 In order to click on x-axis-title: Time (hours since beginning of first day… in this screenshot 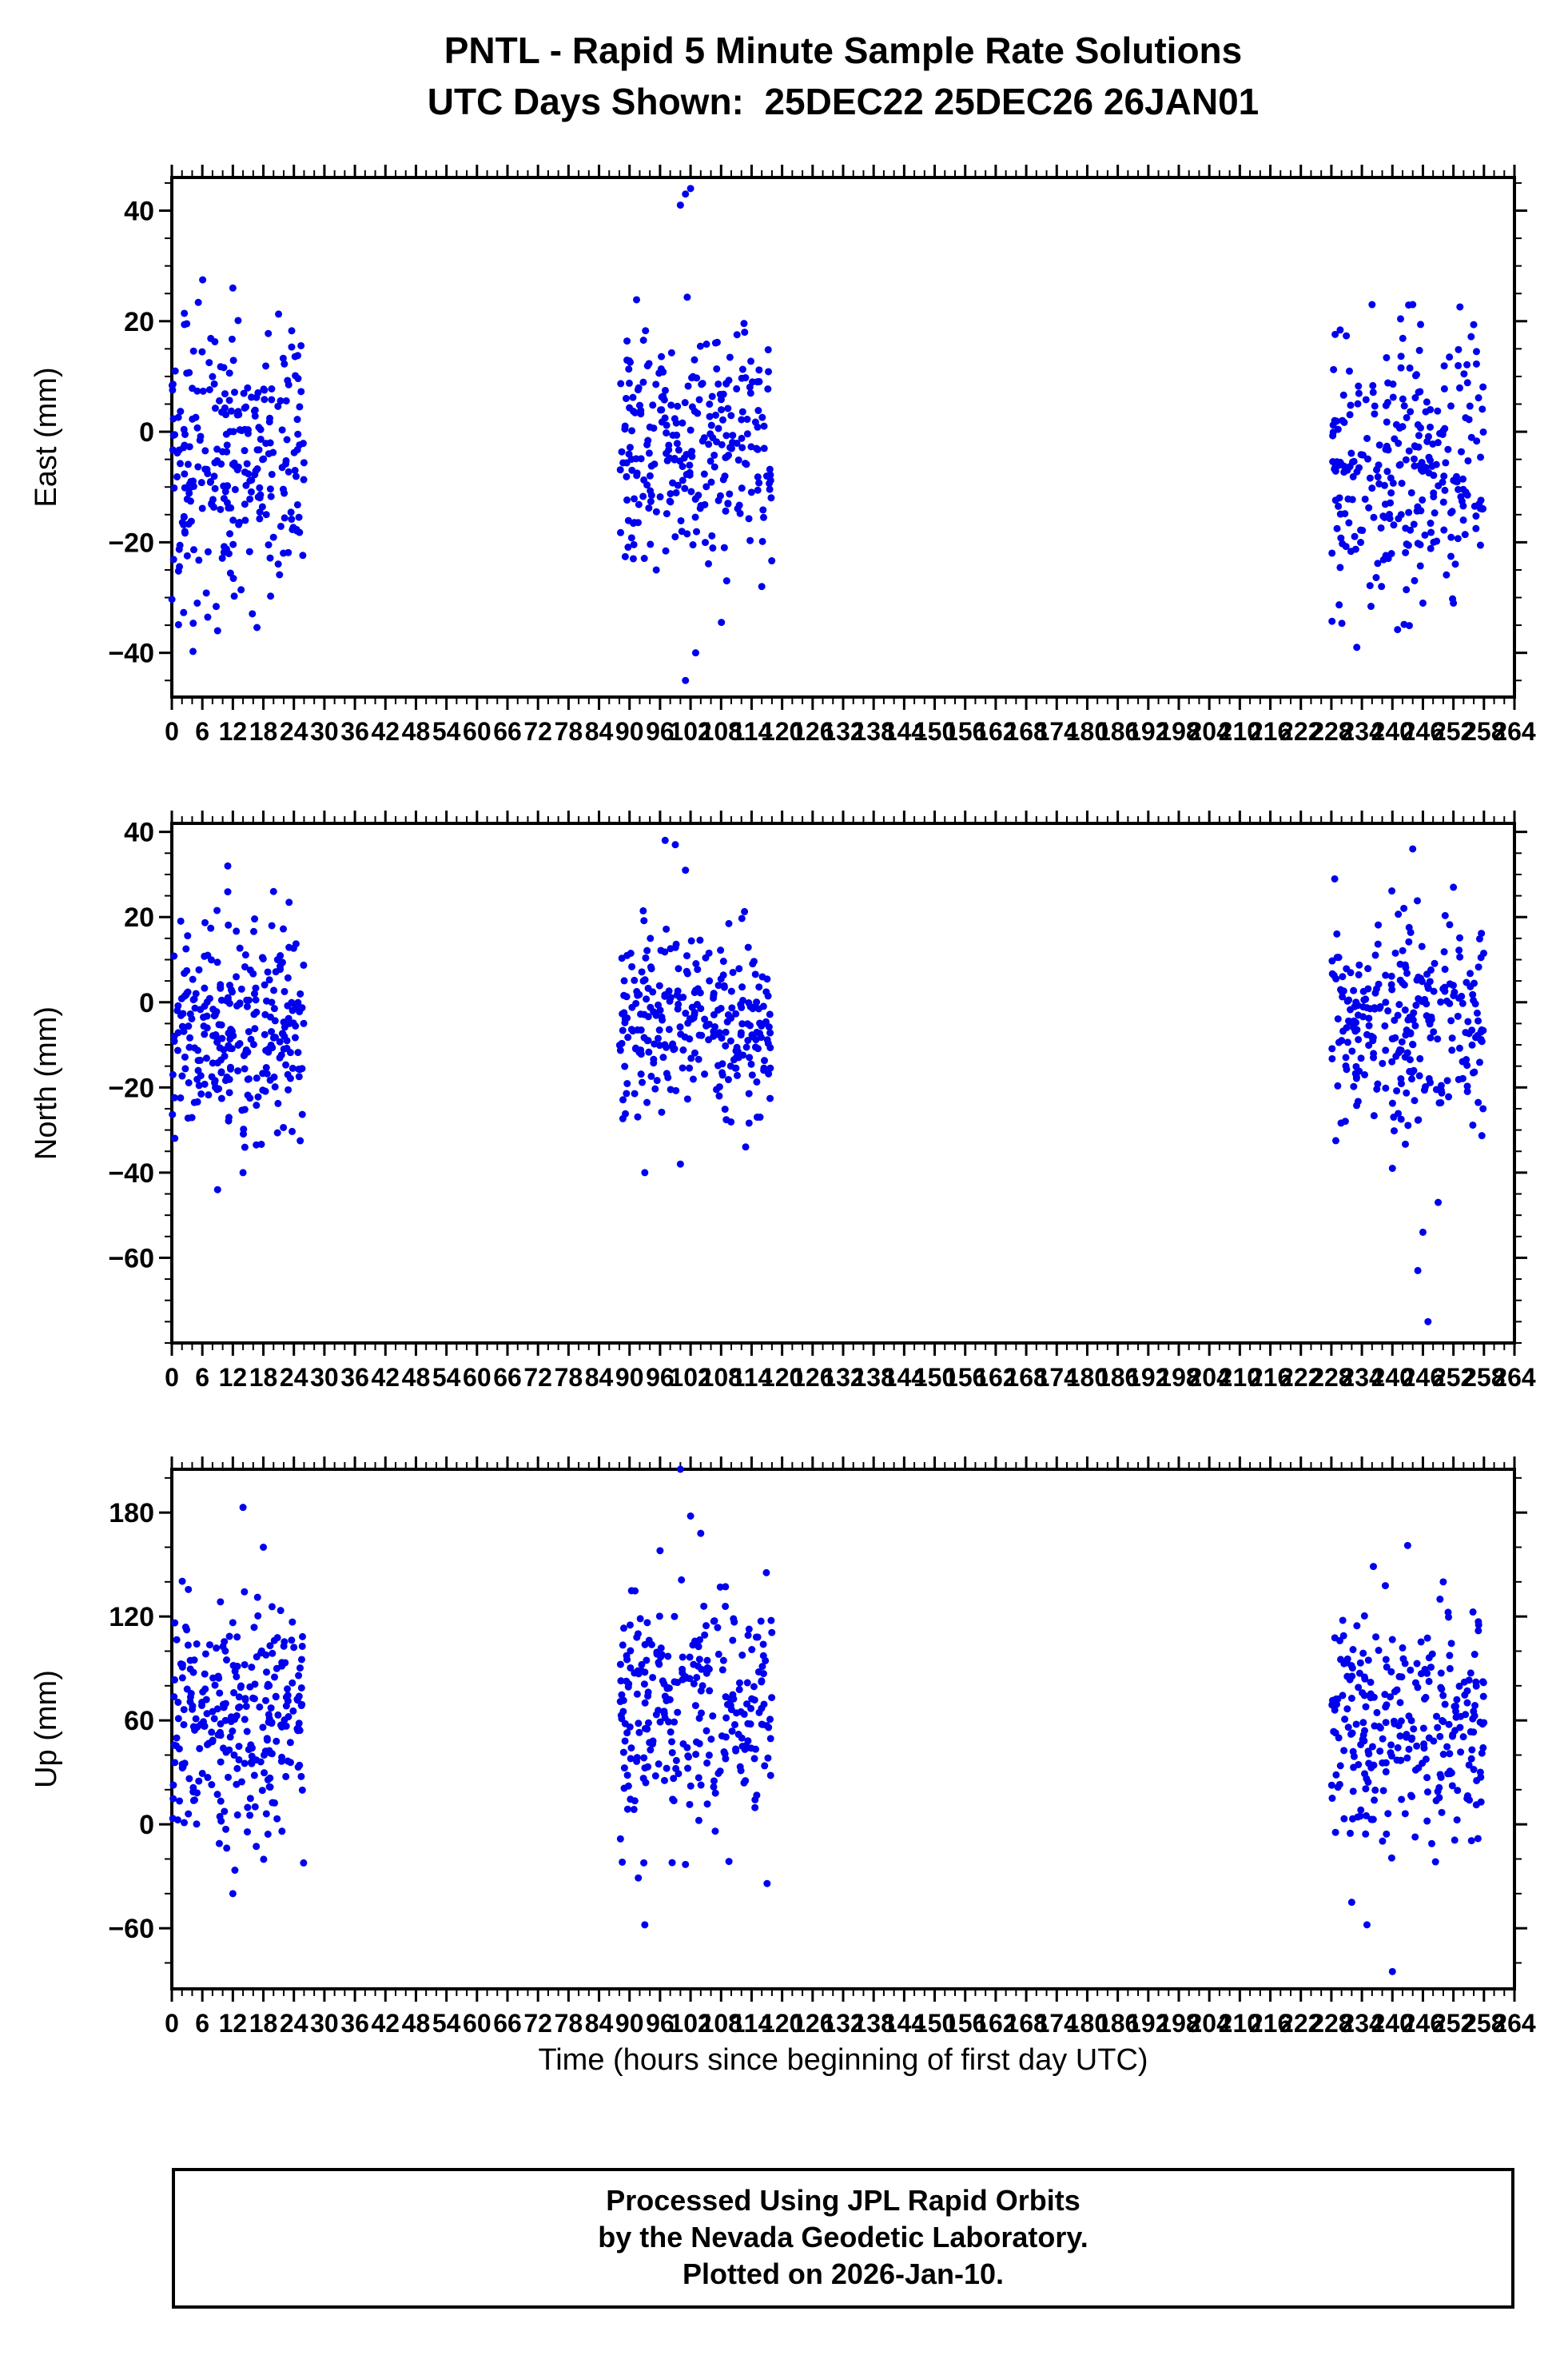, I will do `click(843, 2060)`.